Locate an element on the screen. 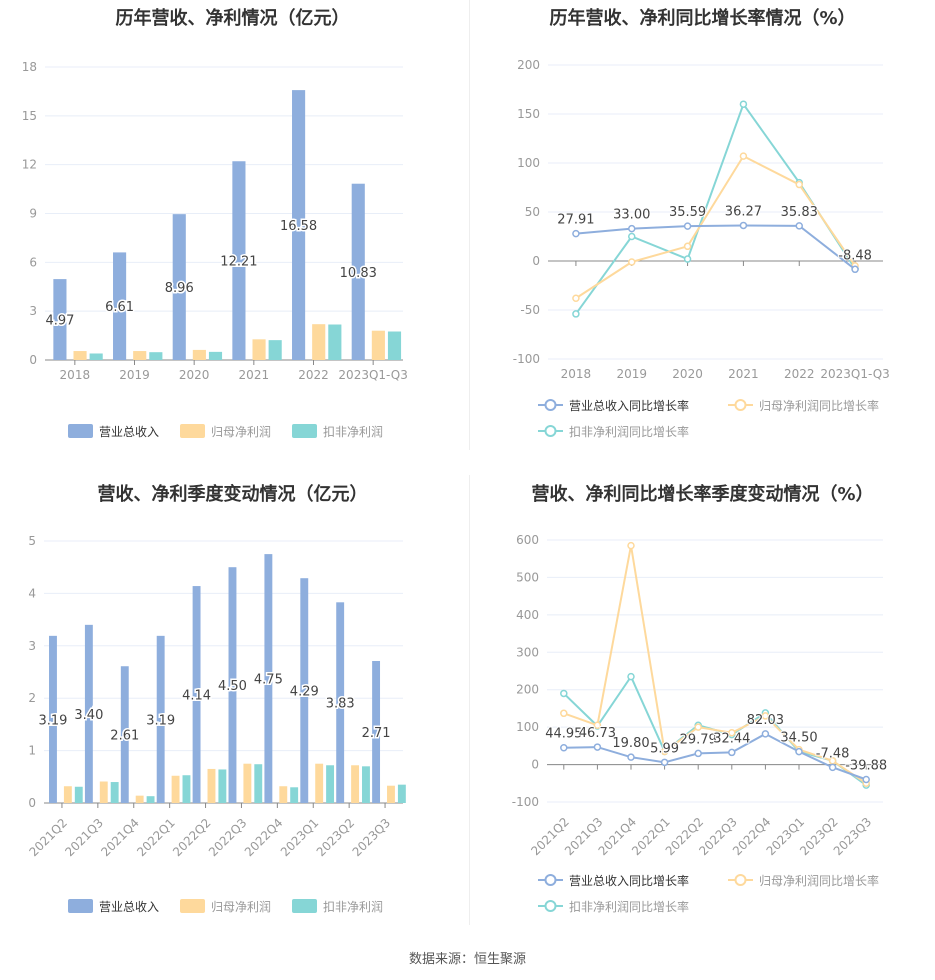 This screenshot has height=980, width=935. data-label: 10.83 is located at coordinates (358, 273).